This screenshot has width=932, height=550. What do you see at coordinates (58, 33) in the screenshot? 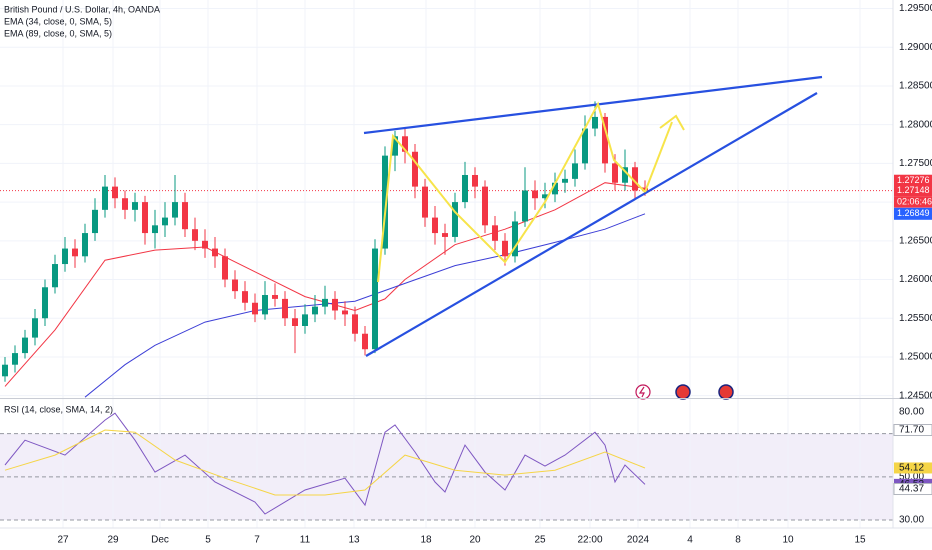
I see `legend-entry: EMA (89, close, 0, SMA, 5)` at bounding box center [58, 33].